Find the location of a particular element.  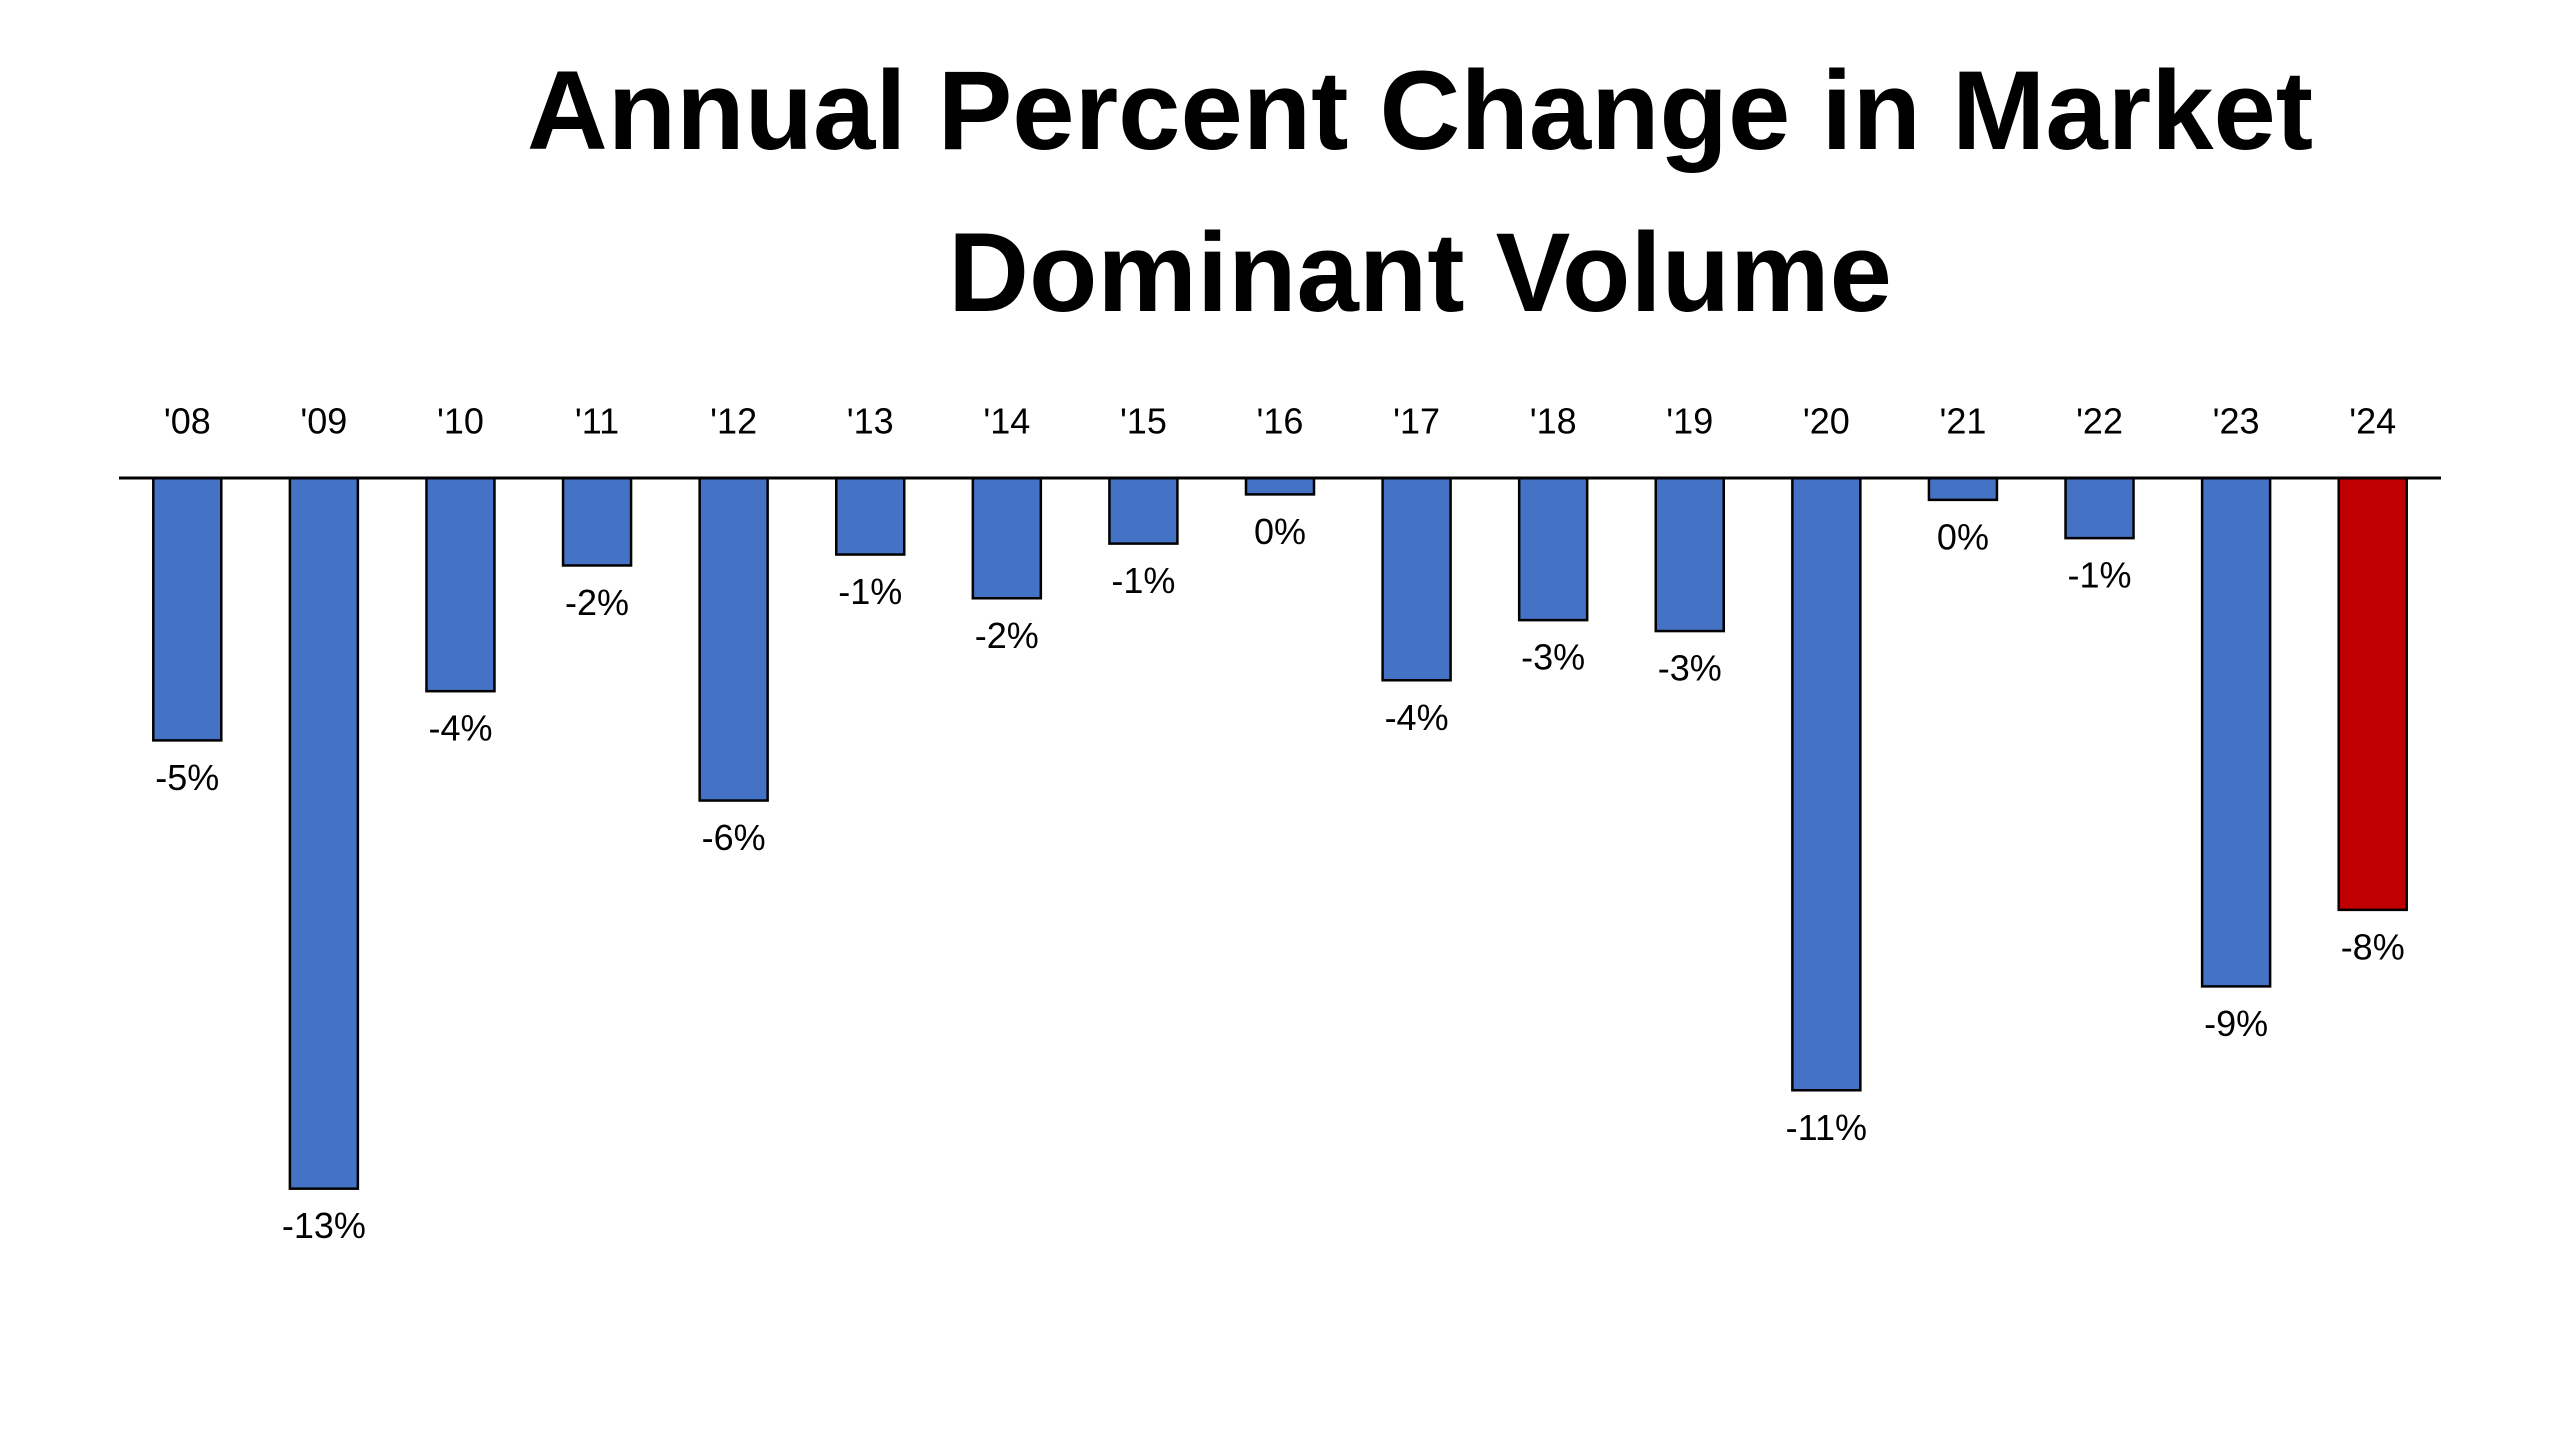

data-label: -8% is located at coordinates (2373, 946).